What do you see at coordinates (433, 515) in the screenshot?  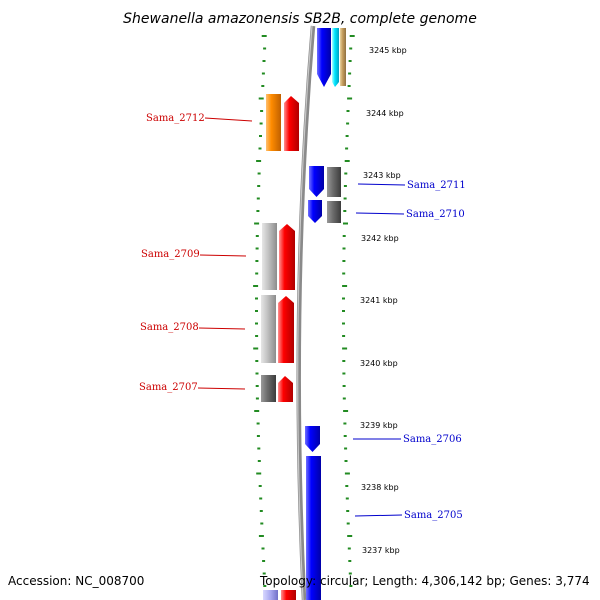 I see `gene-label: Sama_2705` at bounding box center [433, 515].